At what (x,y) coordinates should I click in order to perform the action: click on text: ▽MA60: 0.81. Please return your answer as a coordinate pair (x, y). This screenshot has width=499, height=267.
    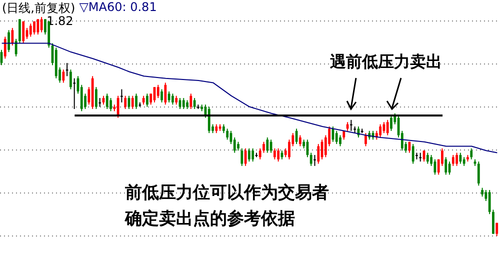
    Looking at the image, I should click on (118, 8).